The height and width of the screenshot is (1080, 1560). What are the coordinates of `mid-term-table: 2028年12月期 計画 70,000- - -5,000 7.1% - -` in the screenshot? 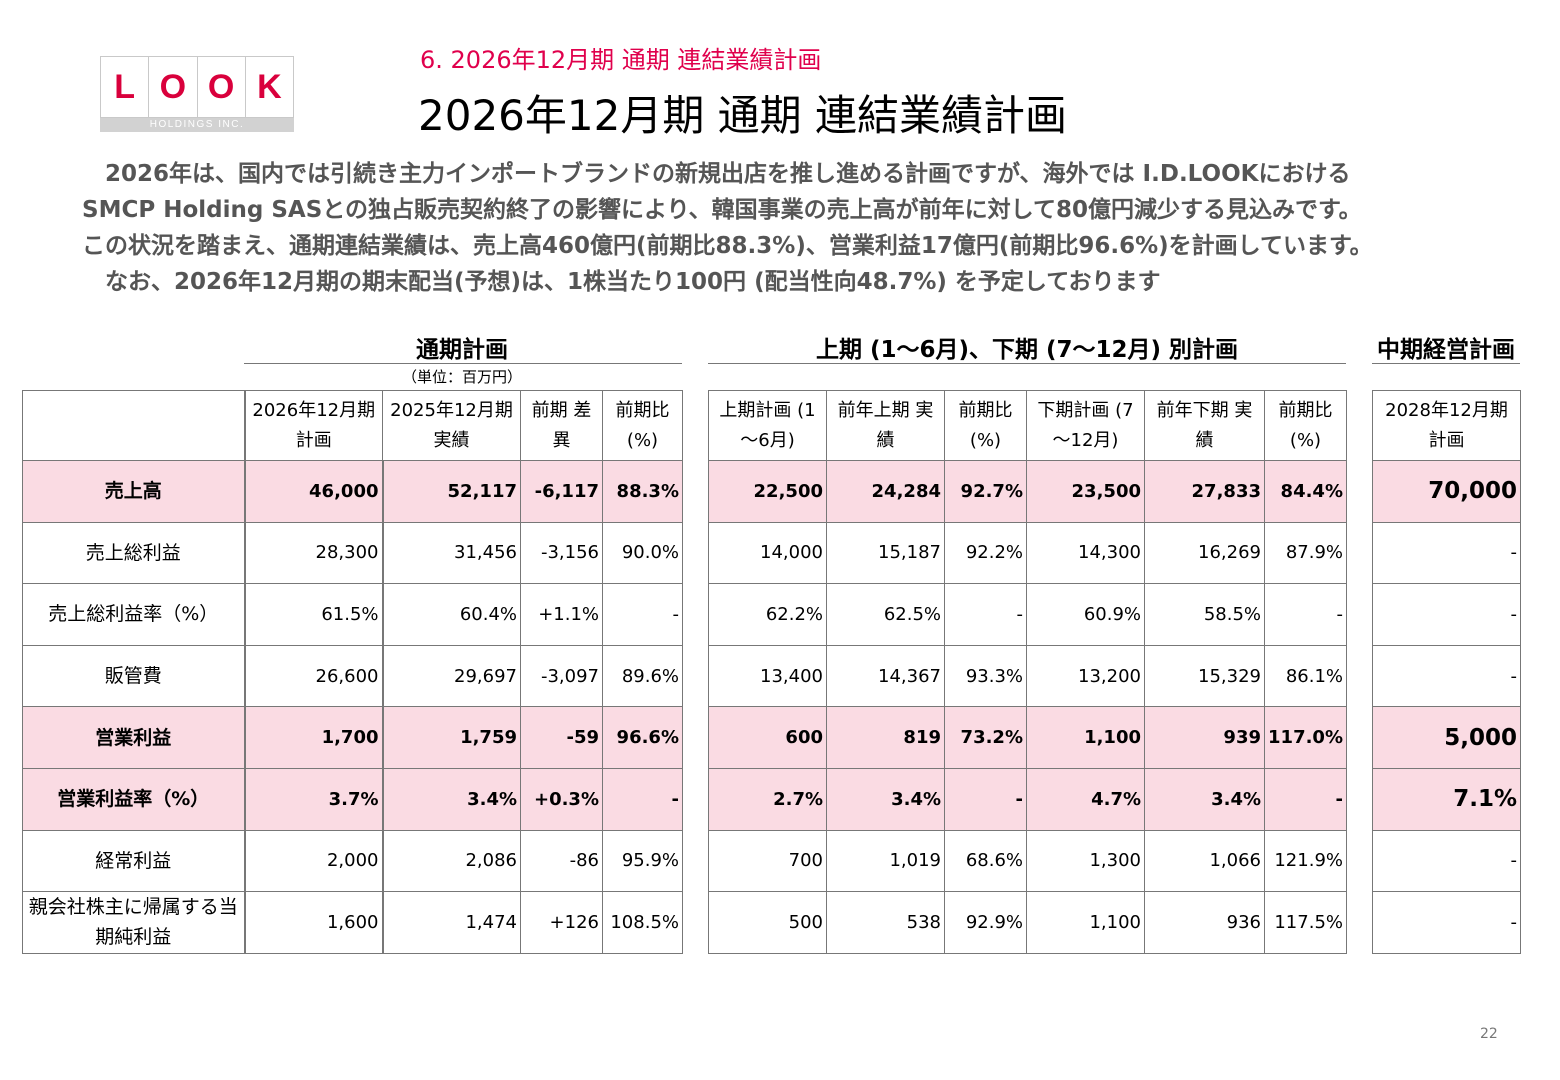 It's located at (1446, 672).